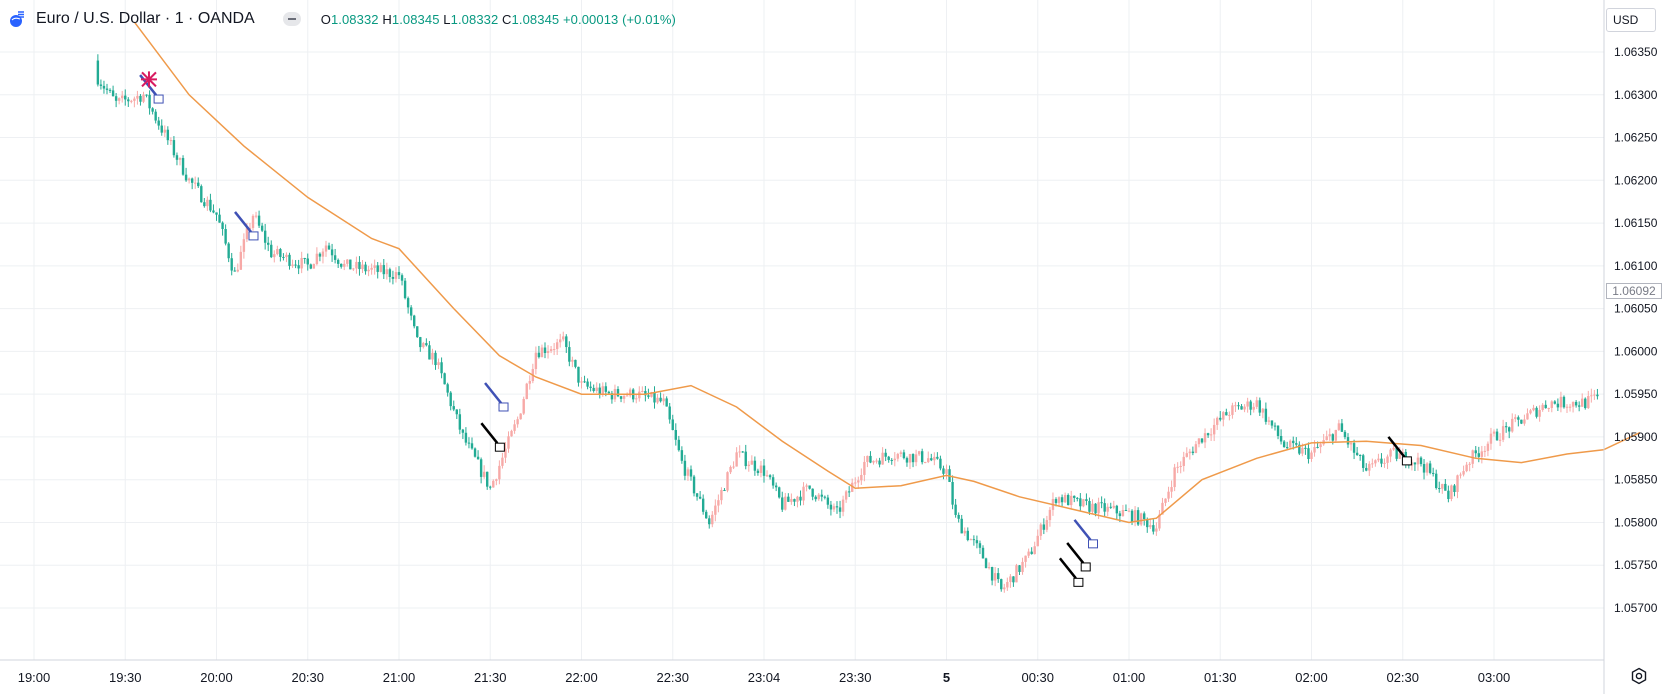  Describe the element at coordinates (291, 19) in the screenshot. I see `eye-minus-icon` at that location.